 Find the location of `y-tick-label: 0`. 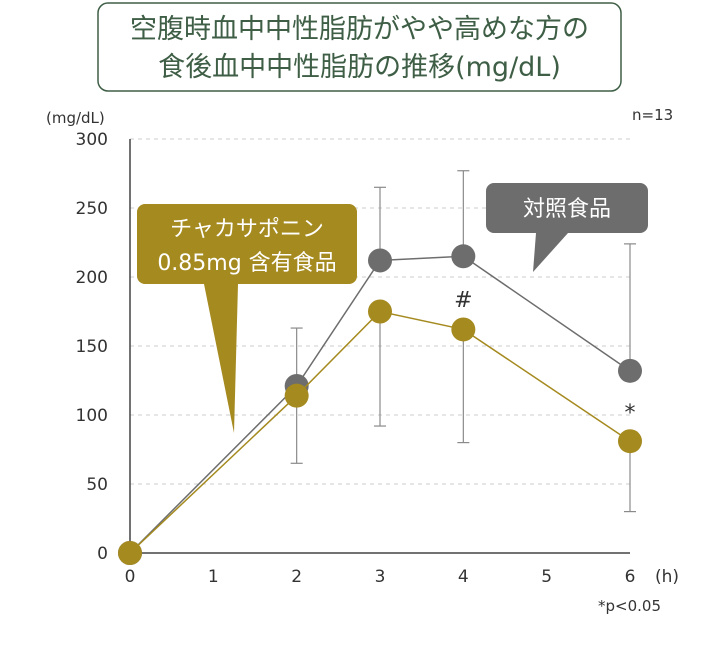

y-tick-label: 0 is located at coordinates (102, 554).